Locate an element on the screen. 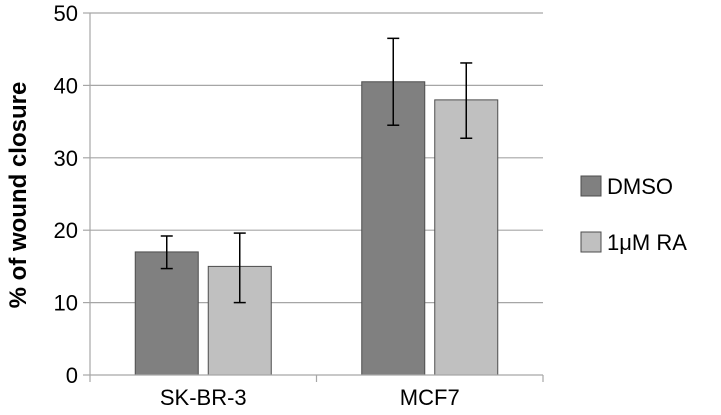  category-label: MCF7 is located at coordinates (430, 397).